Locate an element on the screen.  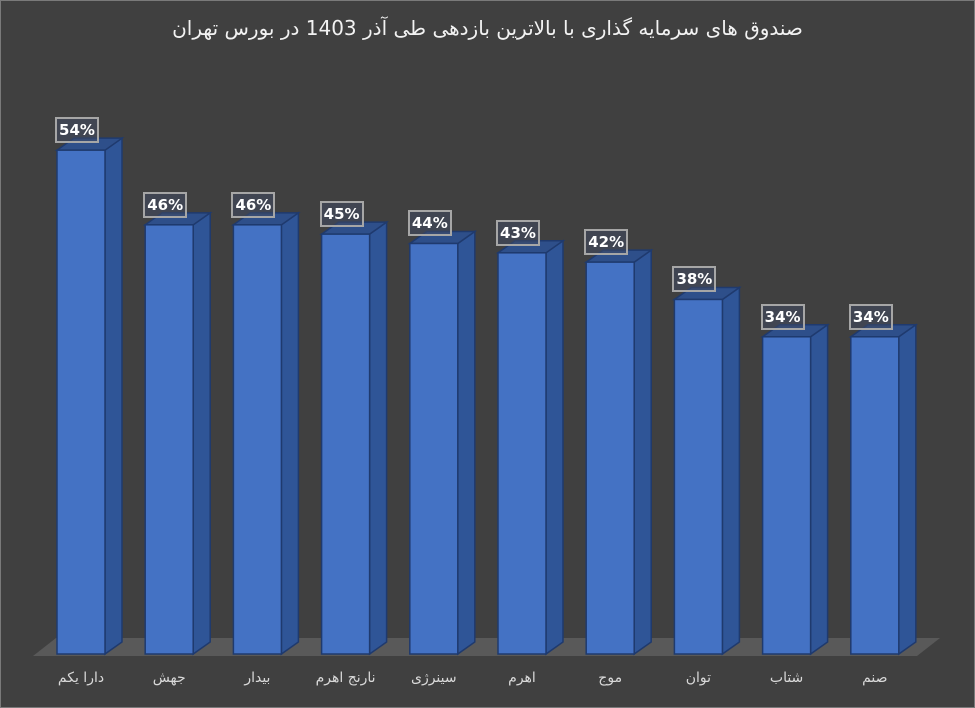
value-label: 38% is located at coordinates (694, 279).